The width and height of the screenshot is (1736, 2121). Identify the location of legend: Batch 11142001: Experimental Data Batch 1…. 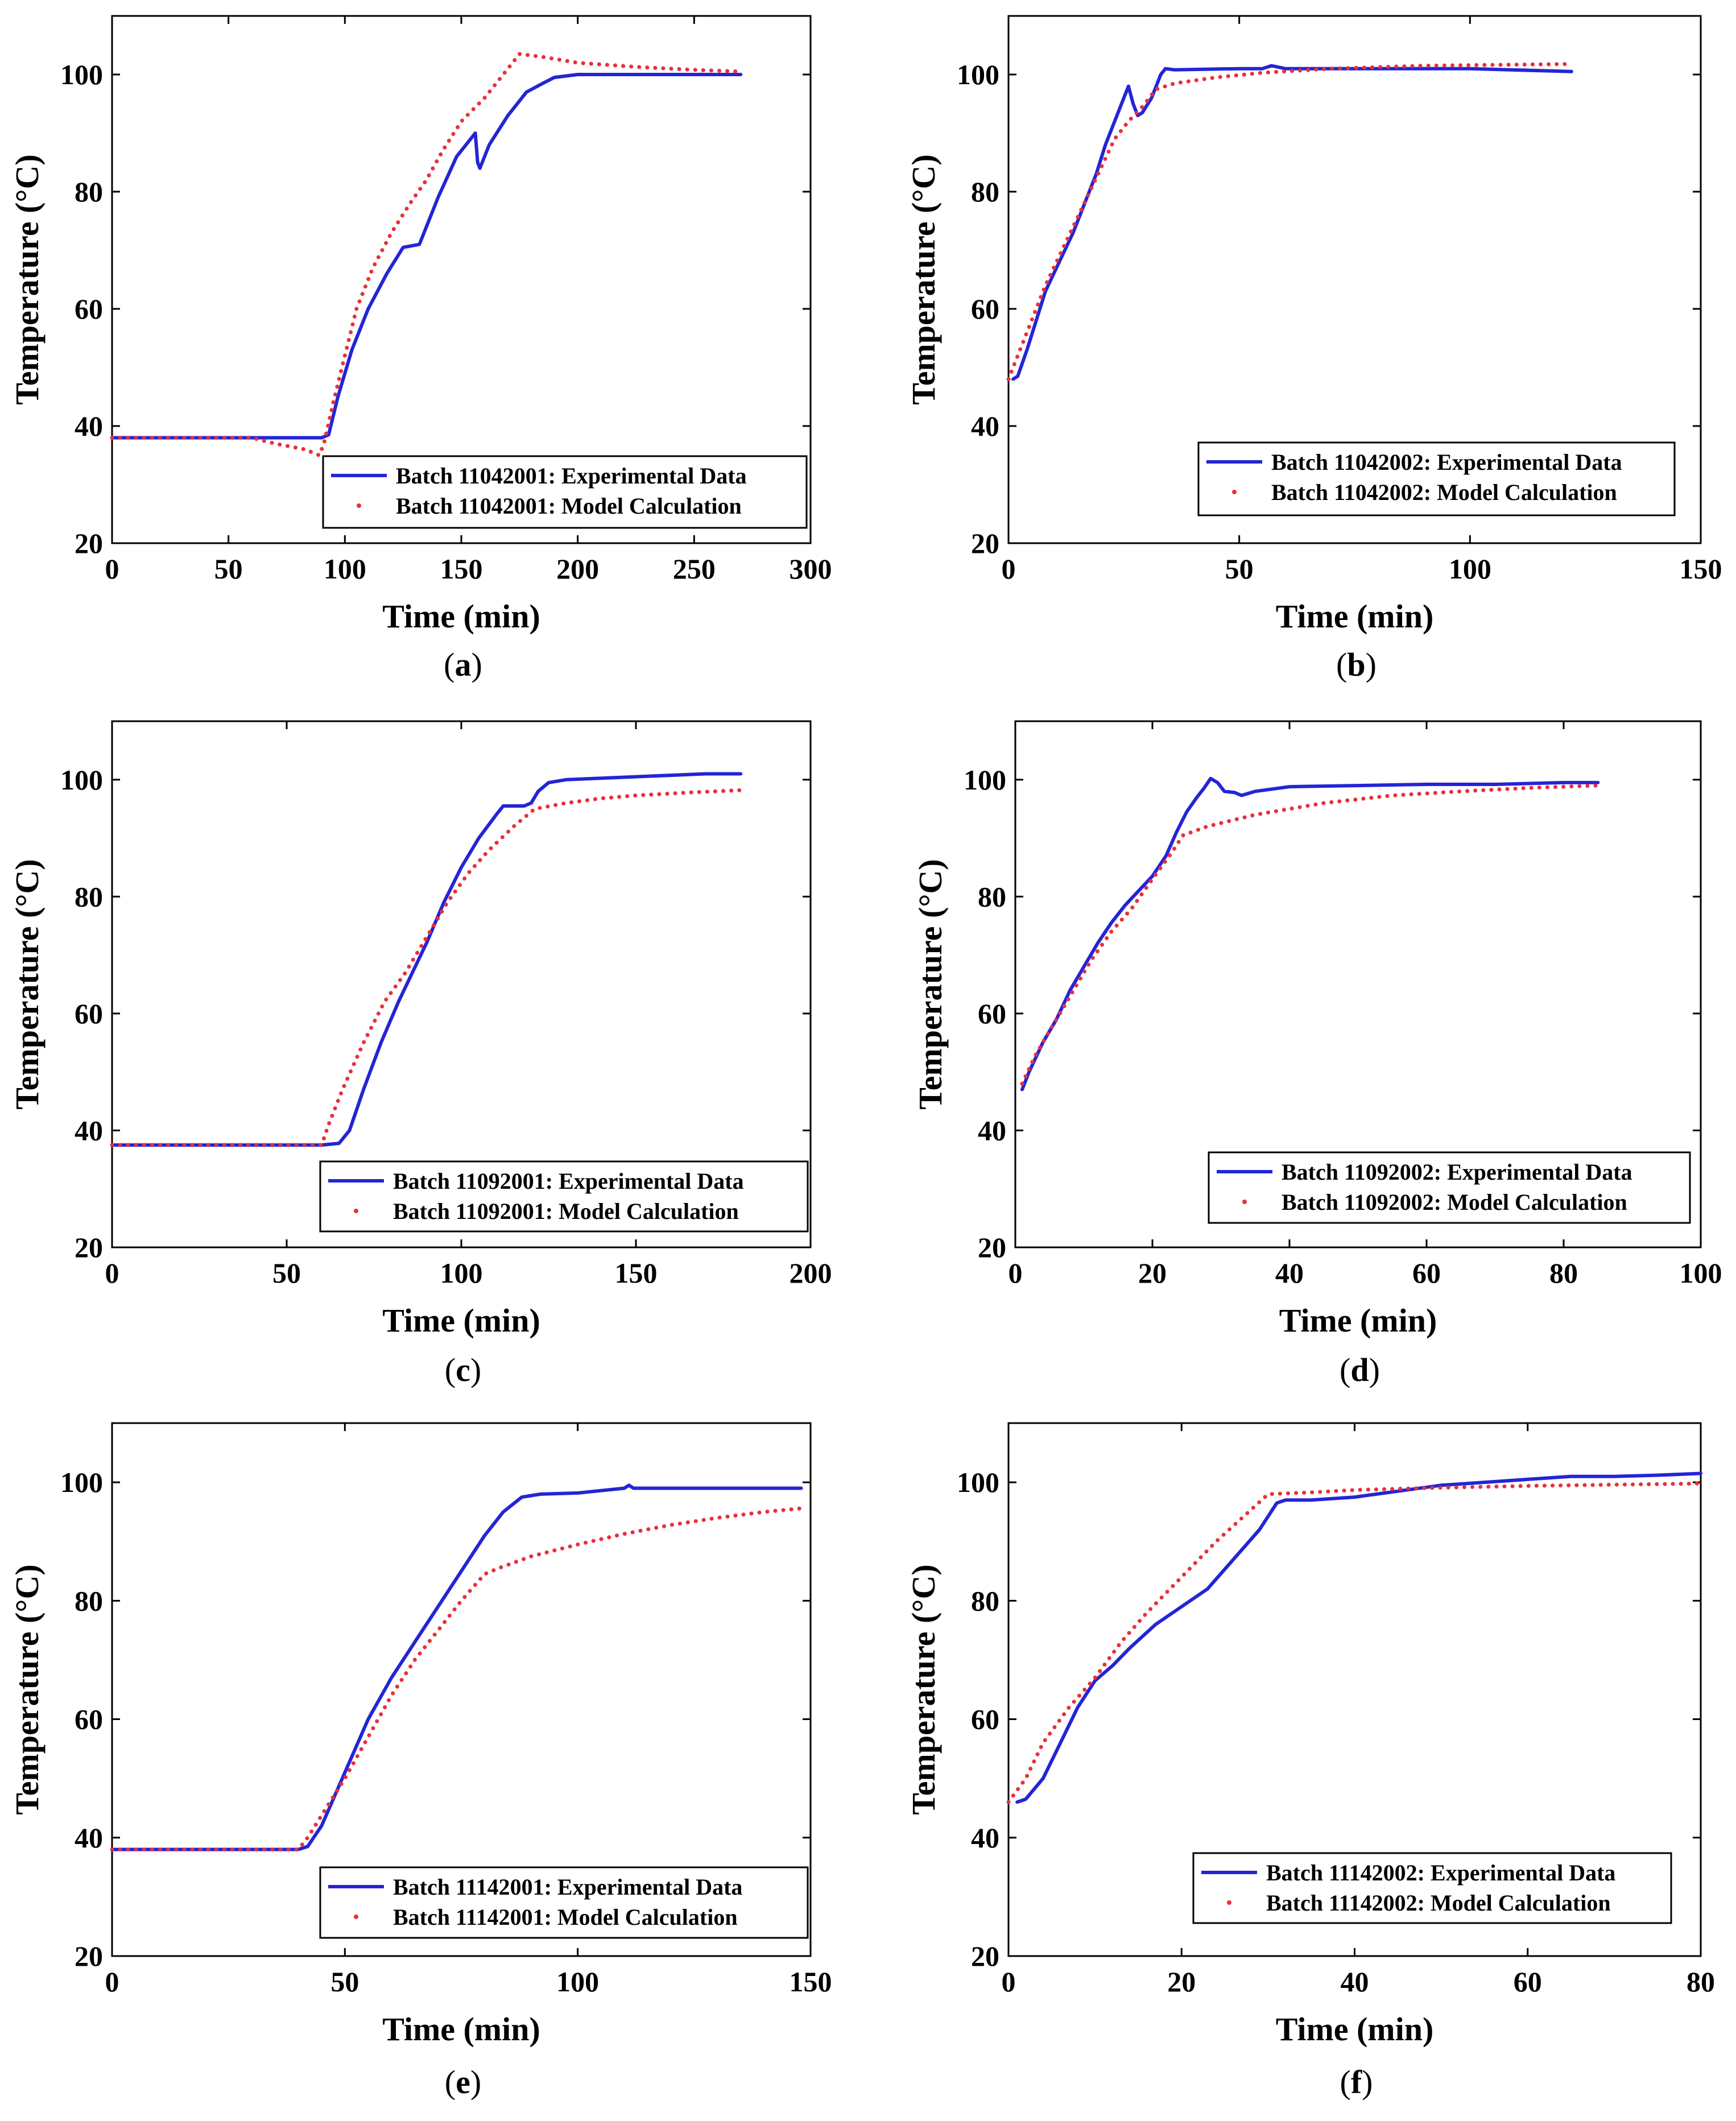
(564, 1902).